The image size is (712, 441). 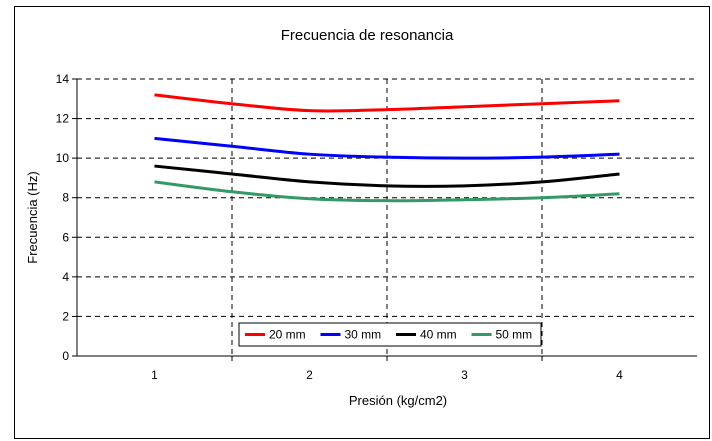 What do you see at coordinates (367, 35) in the screenshot?
I see `chart-title: Frecuencia de resonancia` at bounding box center [367, 35].